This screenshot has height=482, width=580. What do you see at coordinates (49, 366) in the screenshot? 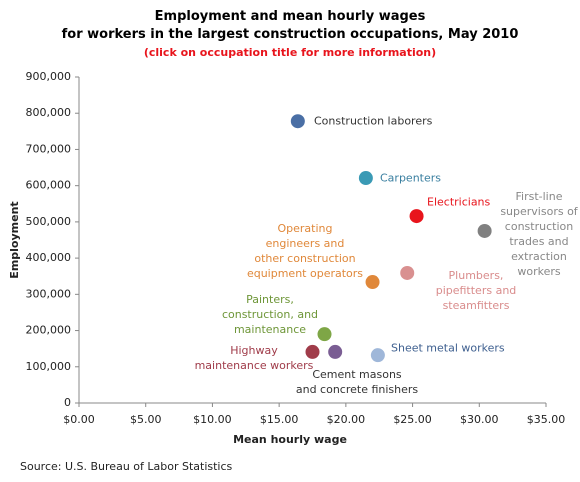
I see `y-tick-label: 100,000` at bounding box center [49, 366].